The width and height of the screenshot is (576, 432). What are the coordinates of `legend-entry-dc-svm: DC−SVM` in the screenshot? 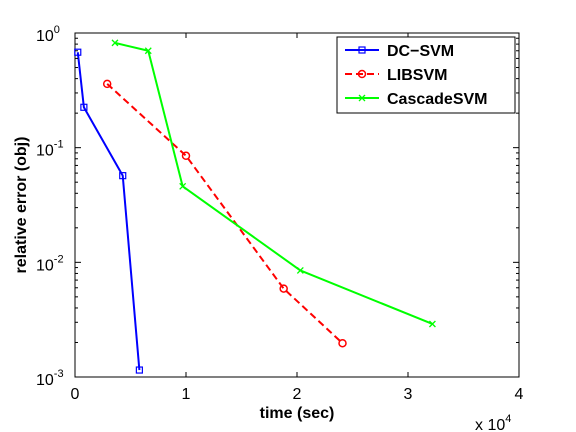 It's located at (399, 51).